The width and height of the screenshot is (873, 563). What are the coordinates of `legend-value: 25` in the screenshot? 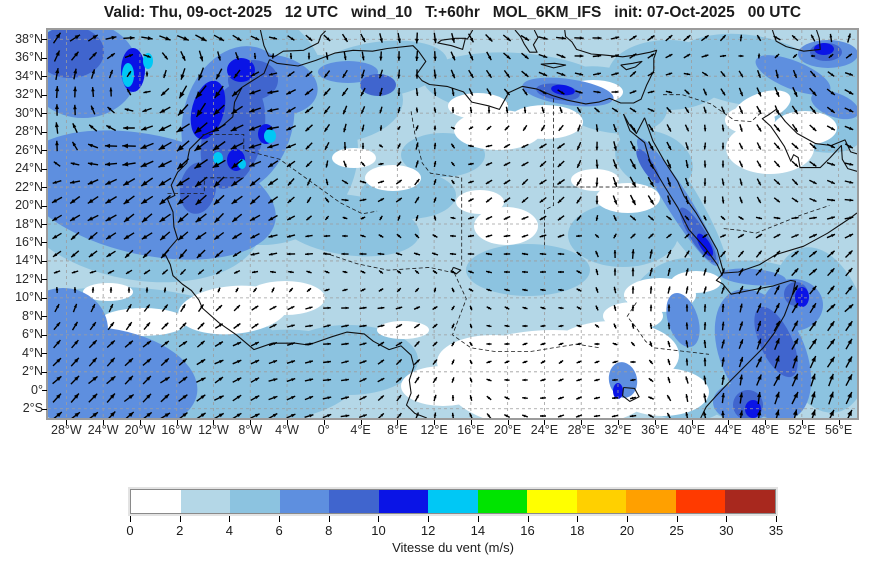 It's located at (676, 530).